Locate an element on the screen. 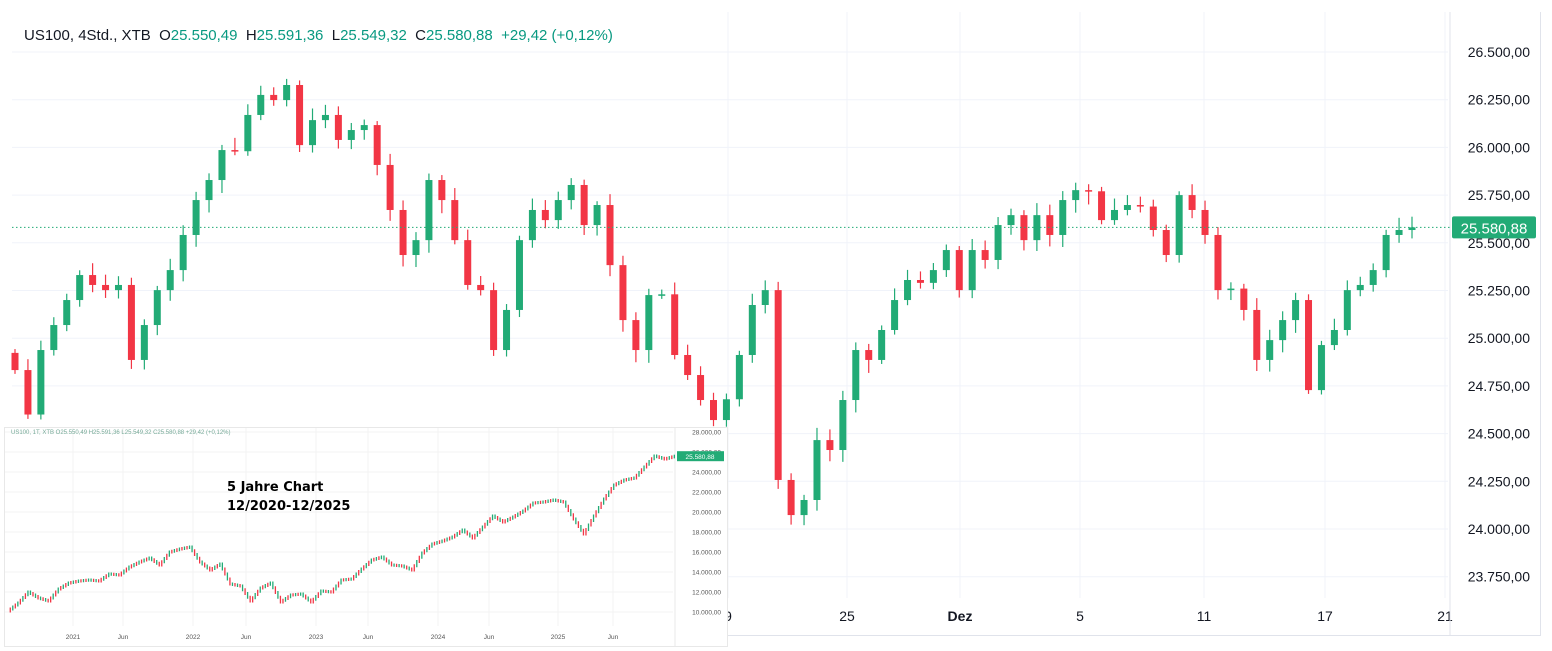 The image size is (1552, 651). change-value: +29,42 (+0,12%) is located at coordinates (557, 35).